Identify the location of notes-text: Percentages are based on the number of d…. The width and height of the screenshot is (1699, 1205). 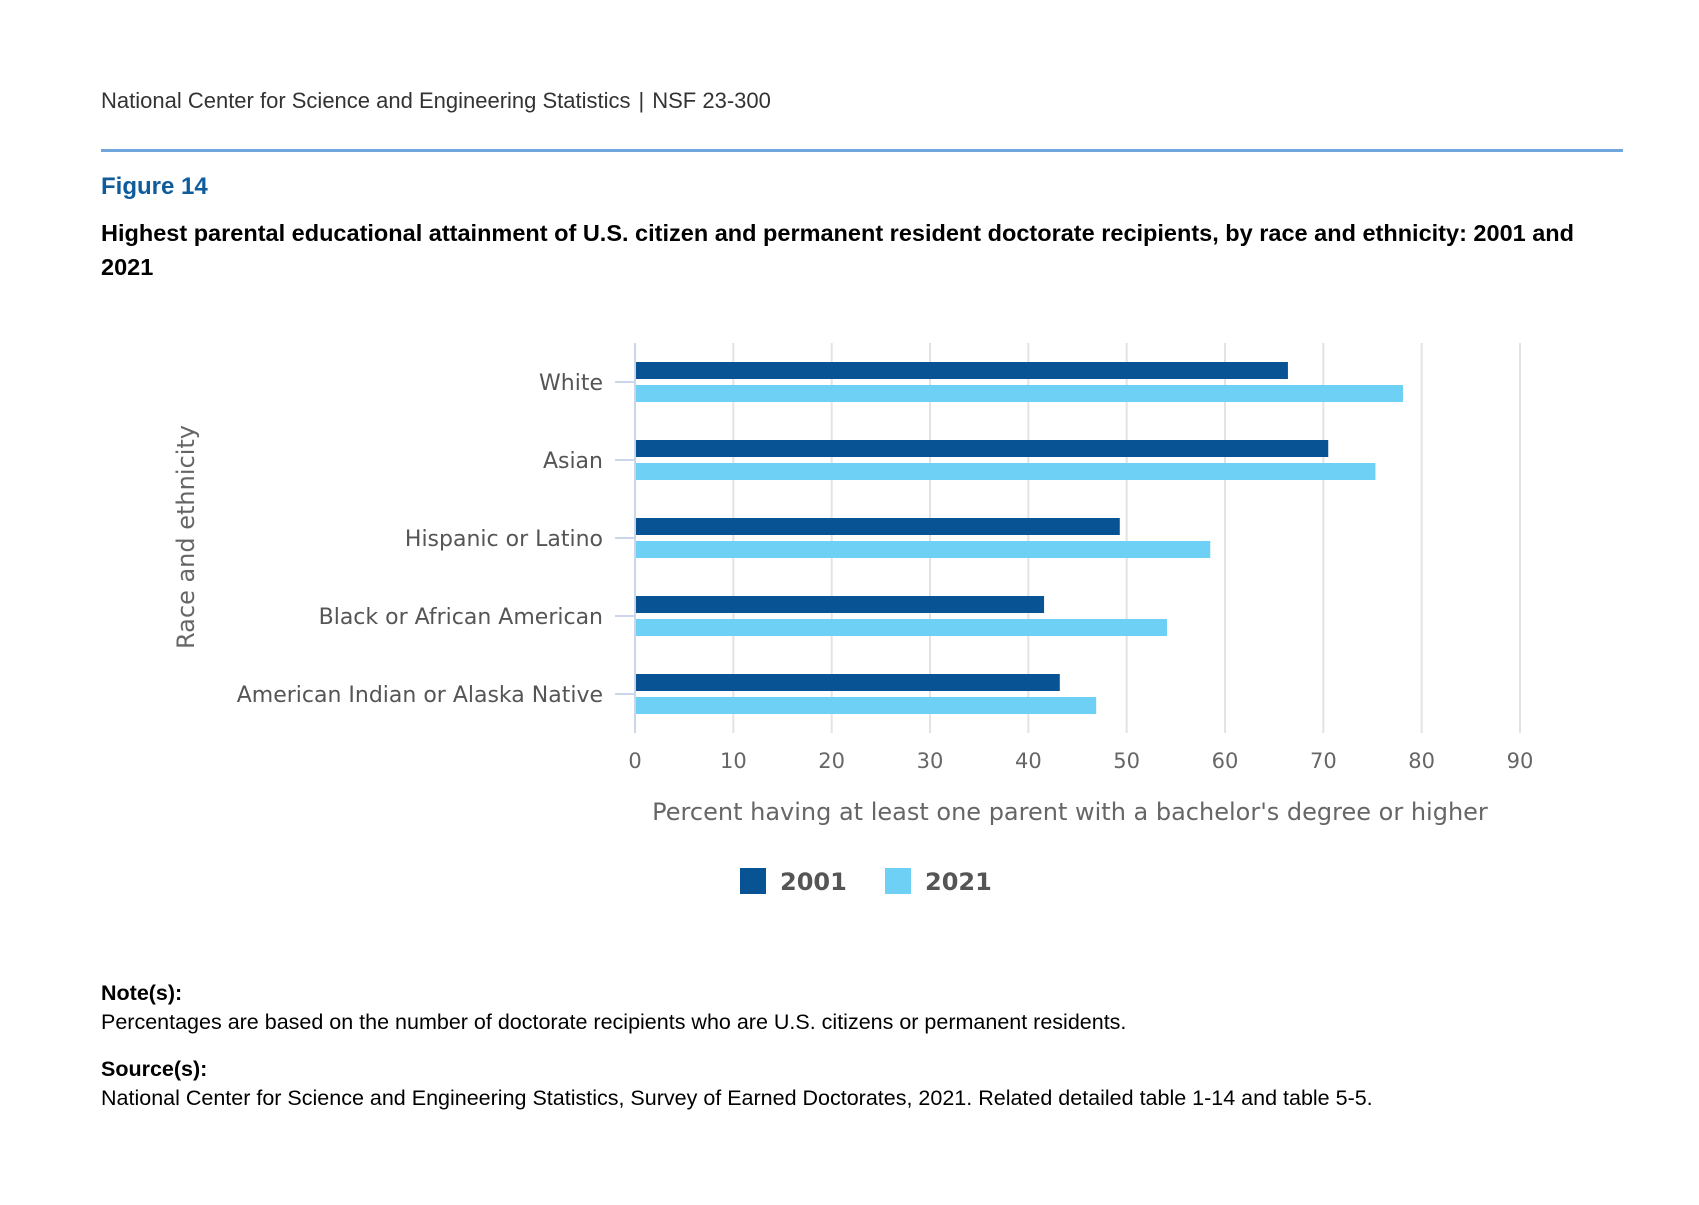
(614, 1022).